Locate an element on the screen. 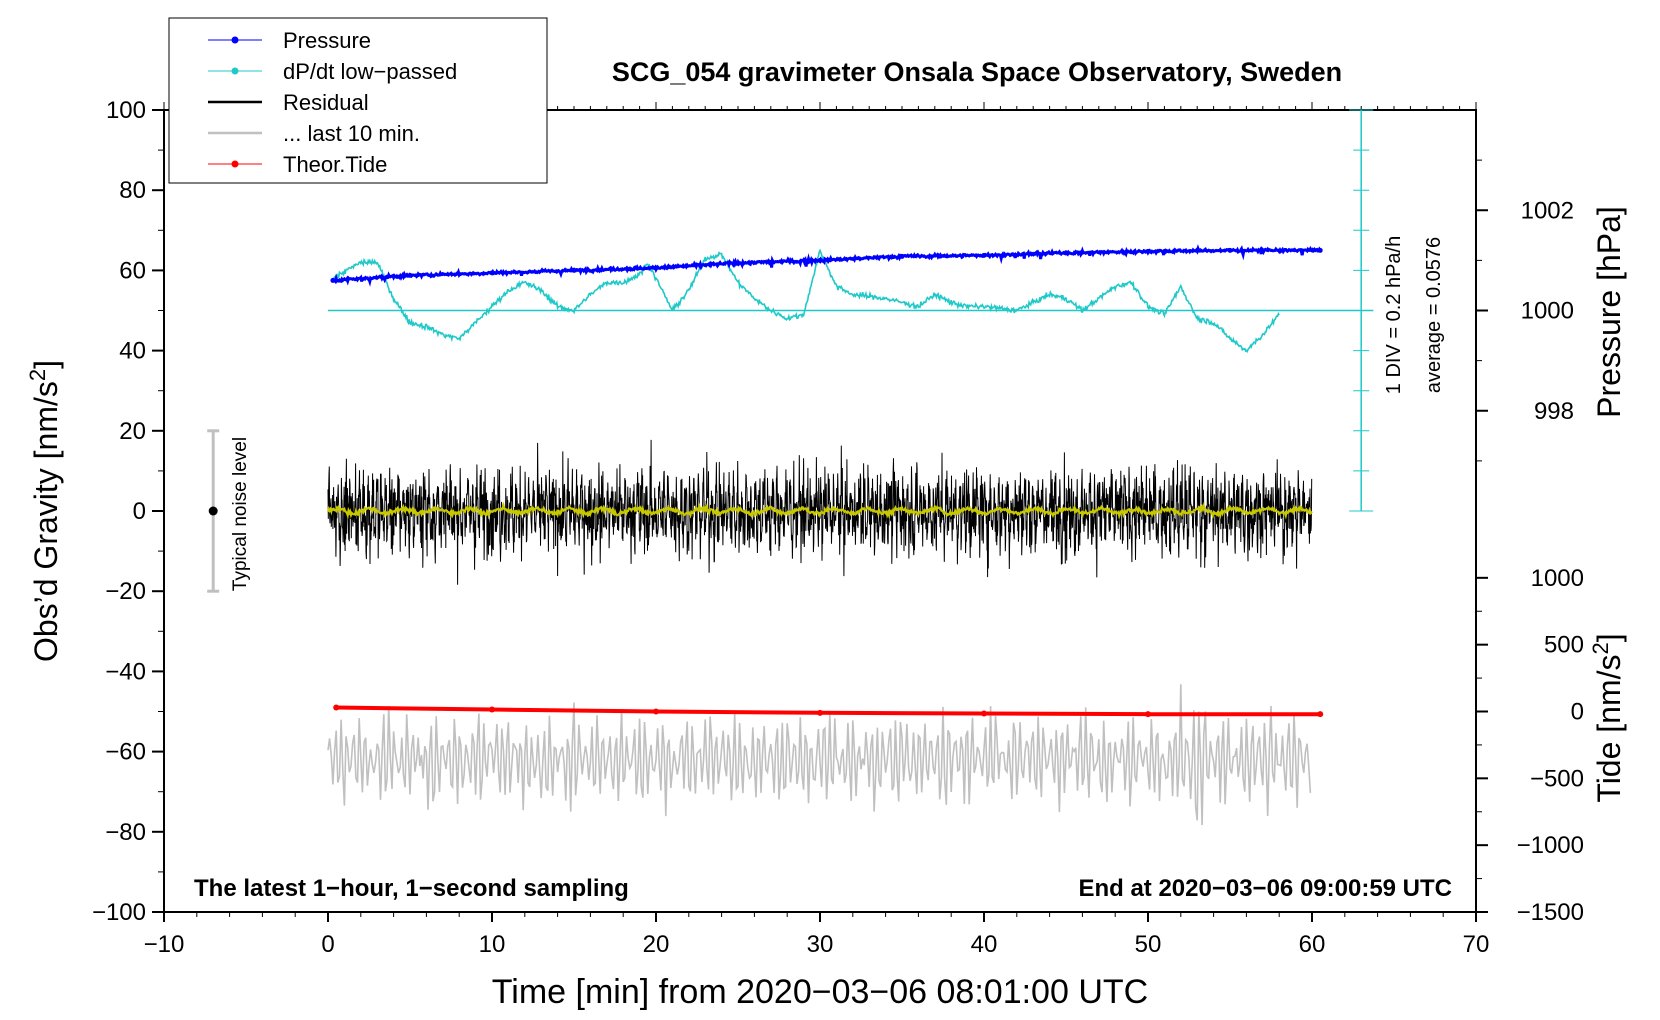 The image size is (1660, 1020). legend-entry: Residual is located at coordinates (288, 102).